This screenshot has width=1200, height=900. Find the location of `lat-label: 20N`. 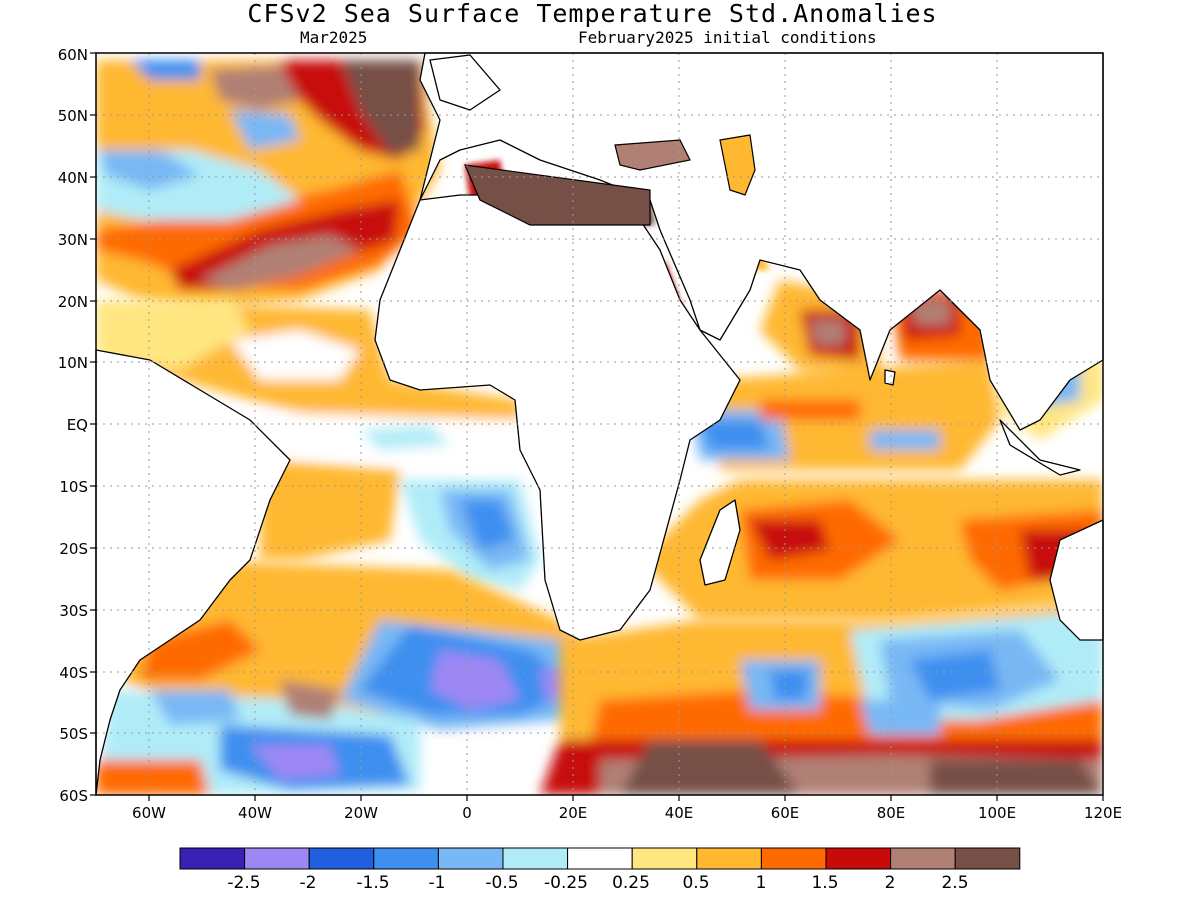

lat-label: 20N is located at coordinates (72, 302).